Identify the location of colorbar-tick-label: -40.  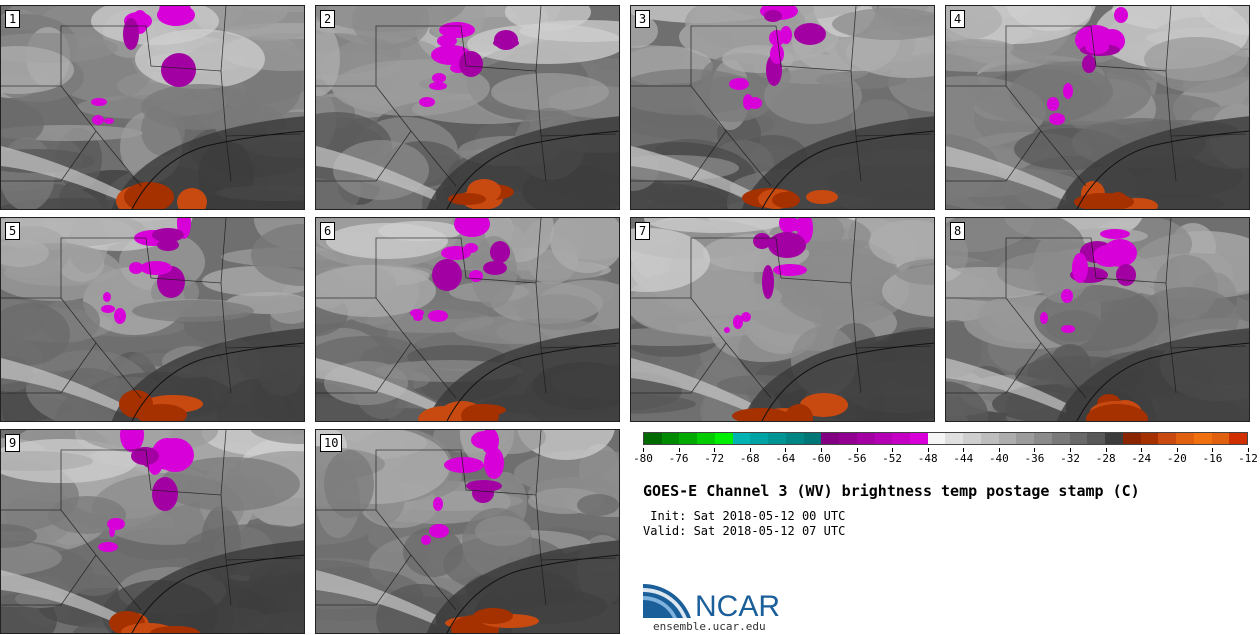
(998, 458).